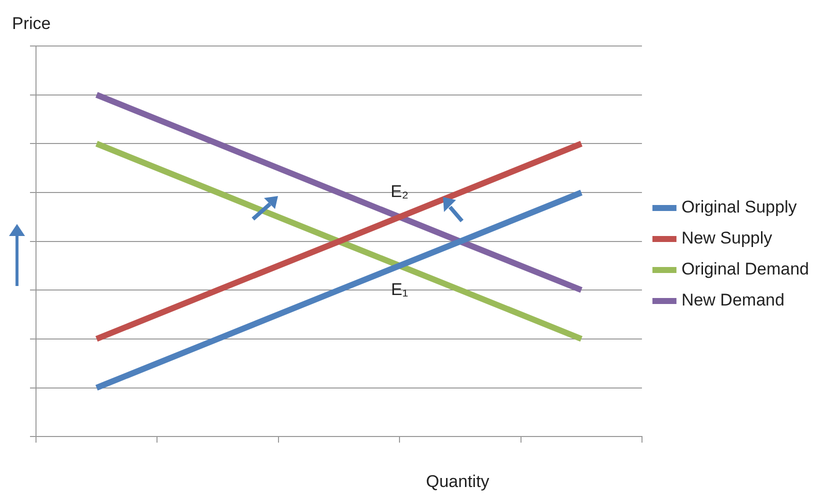 The image size is (829, 499). What do you see at coordinates (732, 300) in the screenshot?
I see `legend-label: New Demand` at bounding box center [732, 300].